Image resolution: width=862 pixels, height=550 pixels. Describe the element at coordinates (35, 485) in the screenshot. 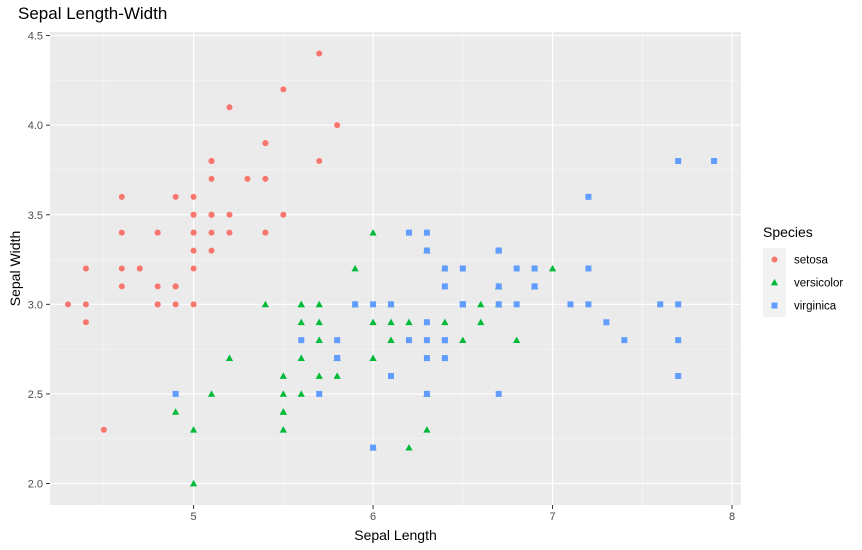

I see `y-tick-label: 2.0` at that location.